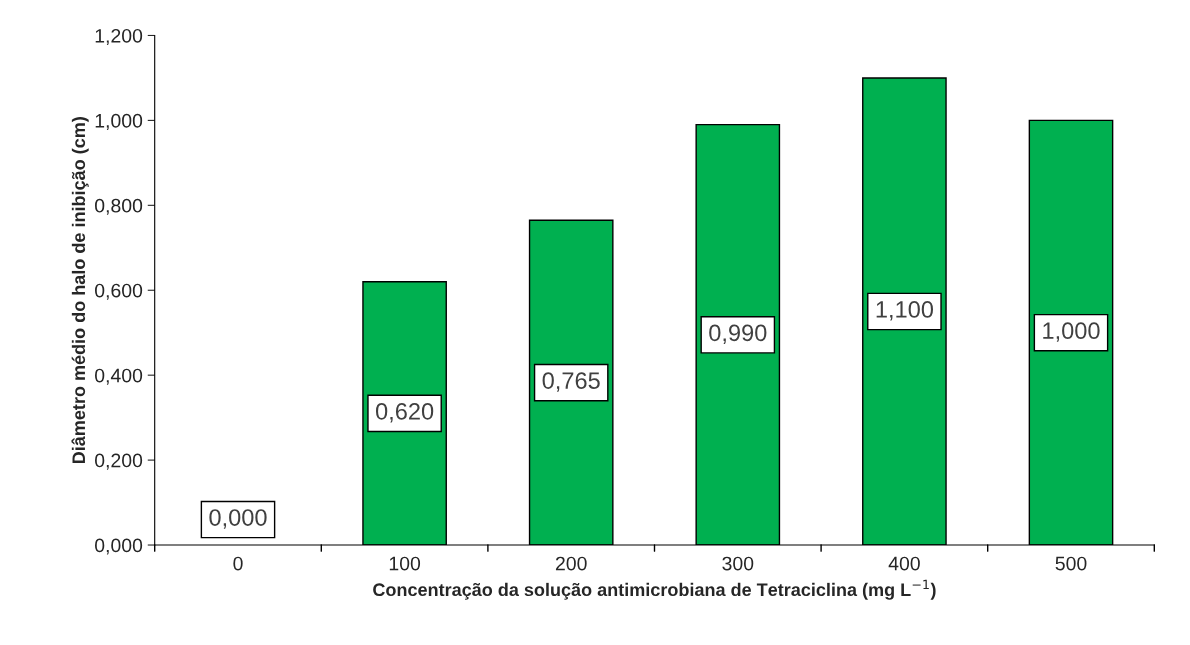 Image resolution: width=1190 pixels, height=645 pixels. I want to click on y-tick-label: 0,000, so click(119, 546).